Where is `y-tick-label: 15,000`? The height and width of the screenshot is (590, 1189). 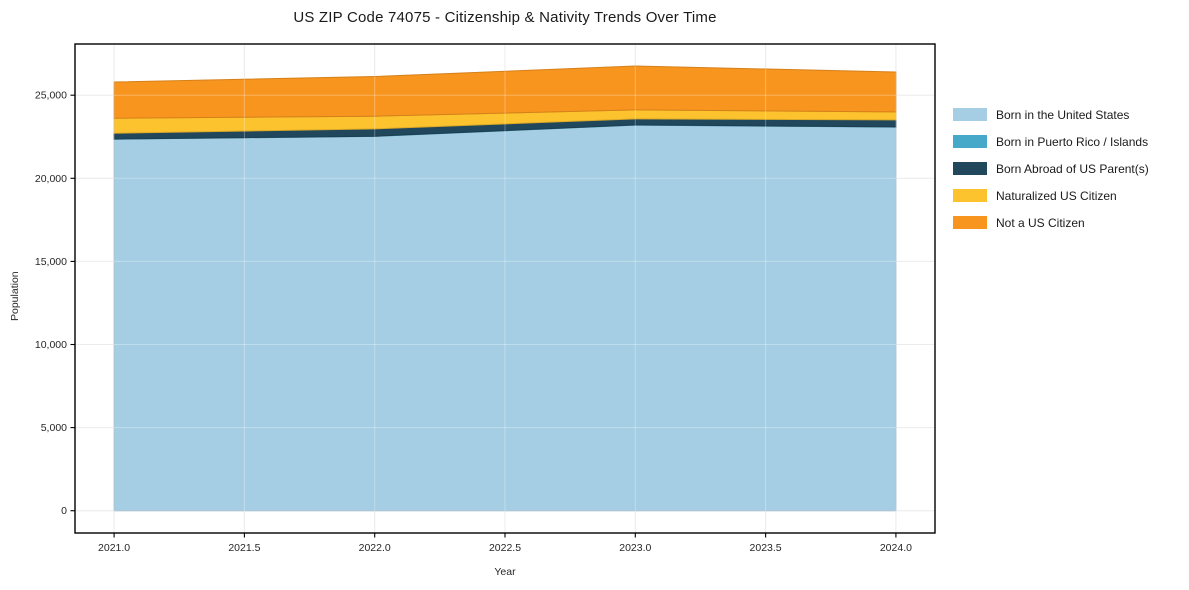 y-tick-label: 15,000 is located at coordinates (51, 262).